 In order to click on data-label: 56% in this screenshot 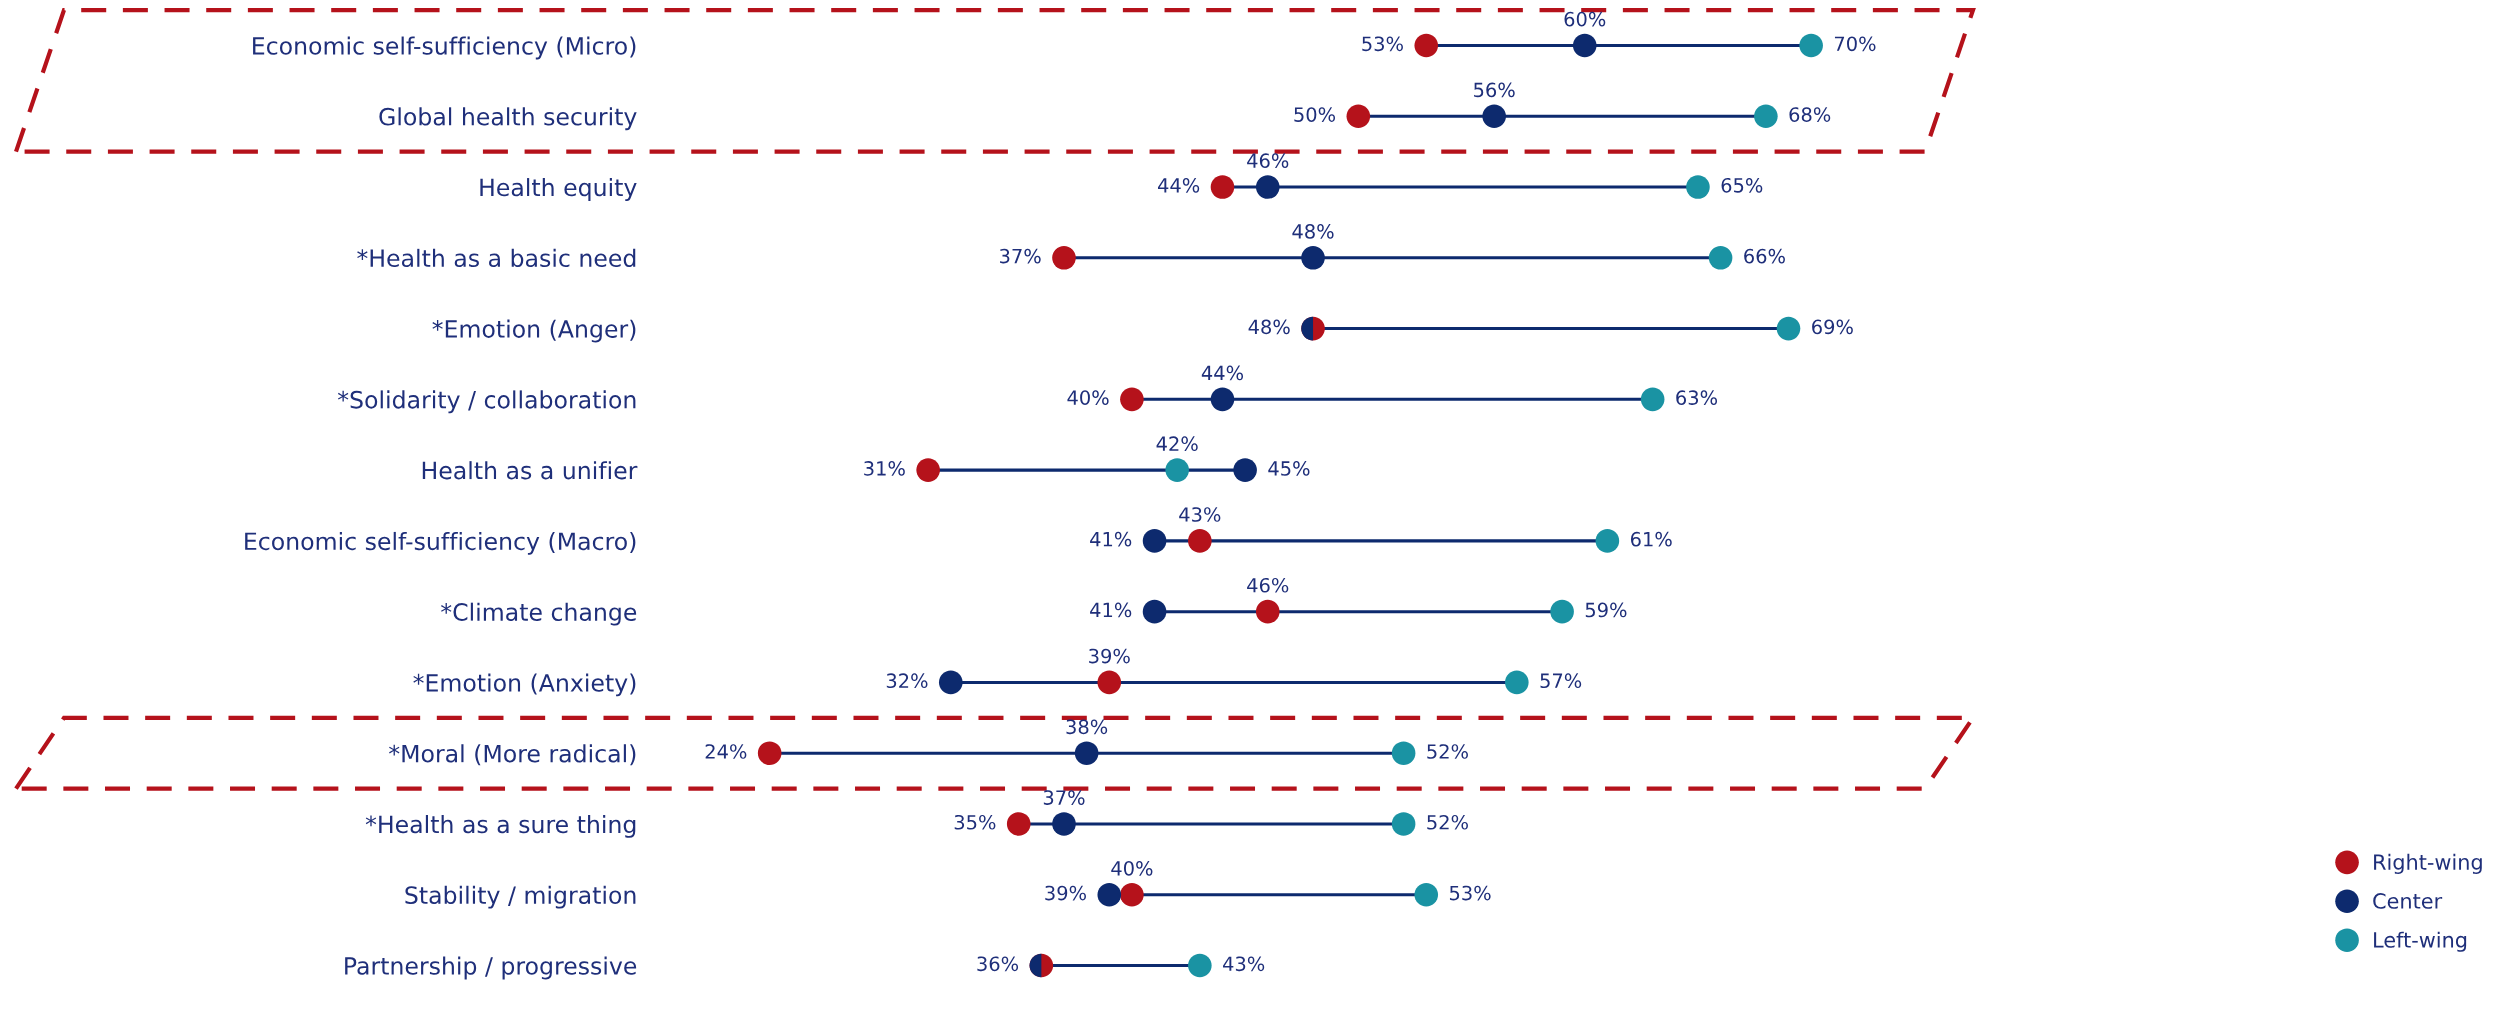, I will do `click(1494, 90)`.